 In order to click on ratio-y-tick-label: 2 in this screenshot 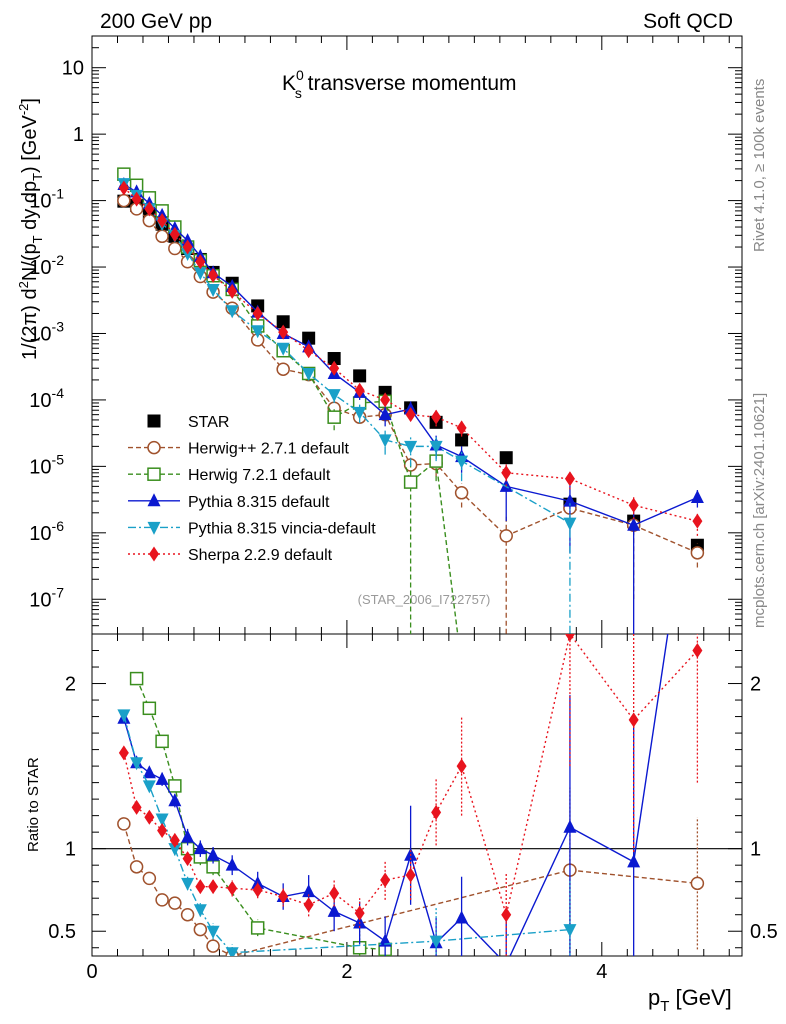, I will do `click(70, 685)`.